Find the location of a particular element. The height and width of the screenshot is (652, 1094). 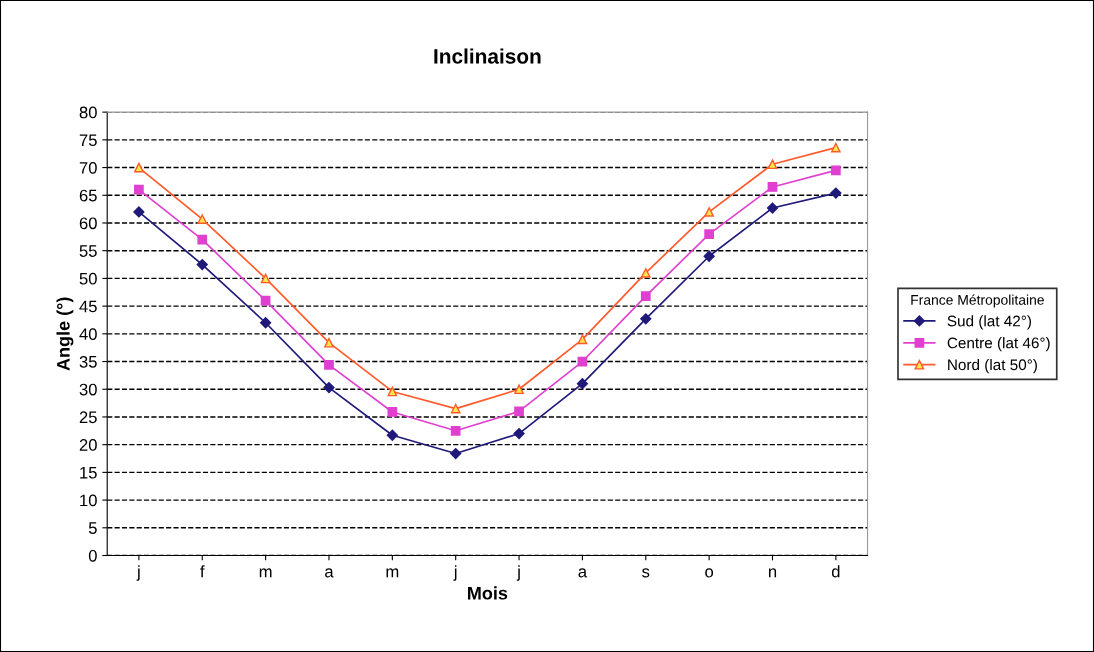

y-tick-label: 70 is located at coordinates (88, 167).